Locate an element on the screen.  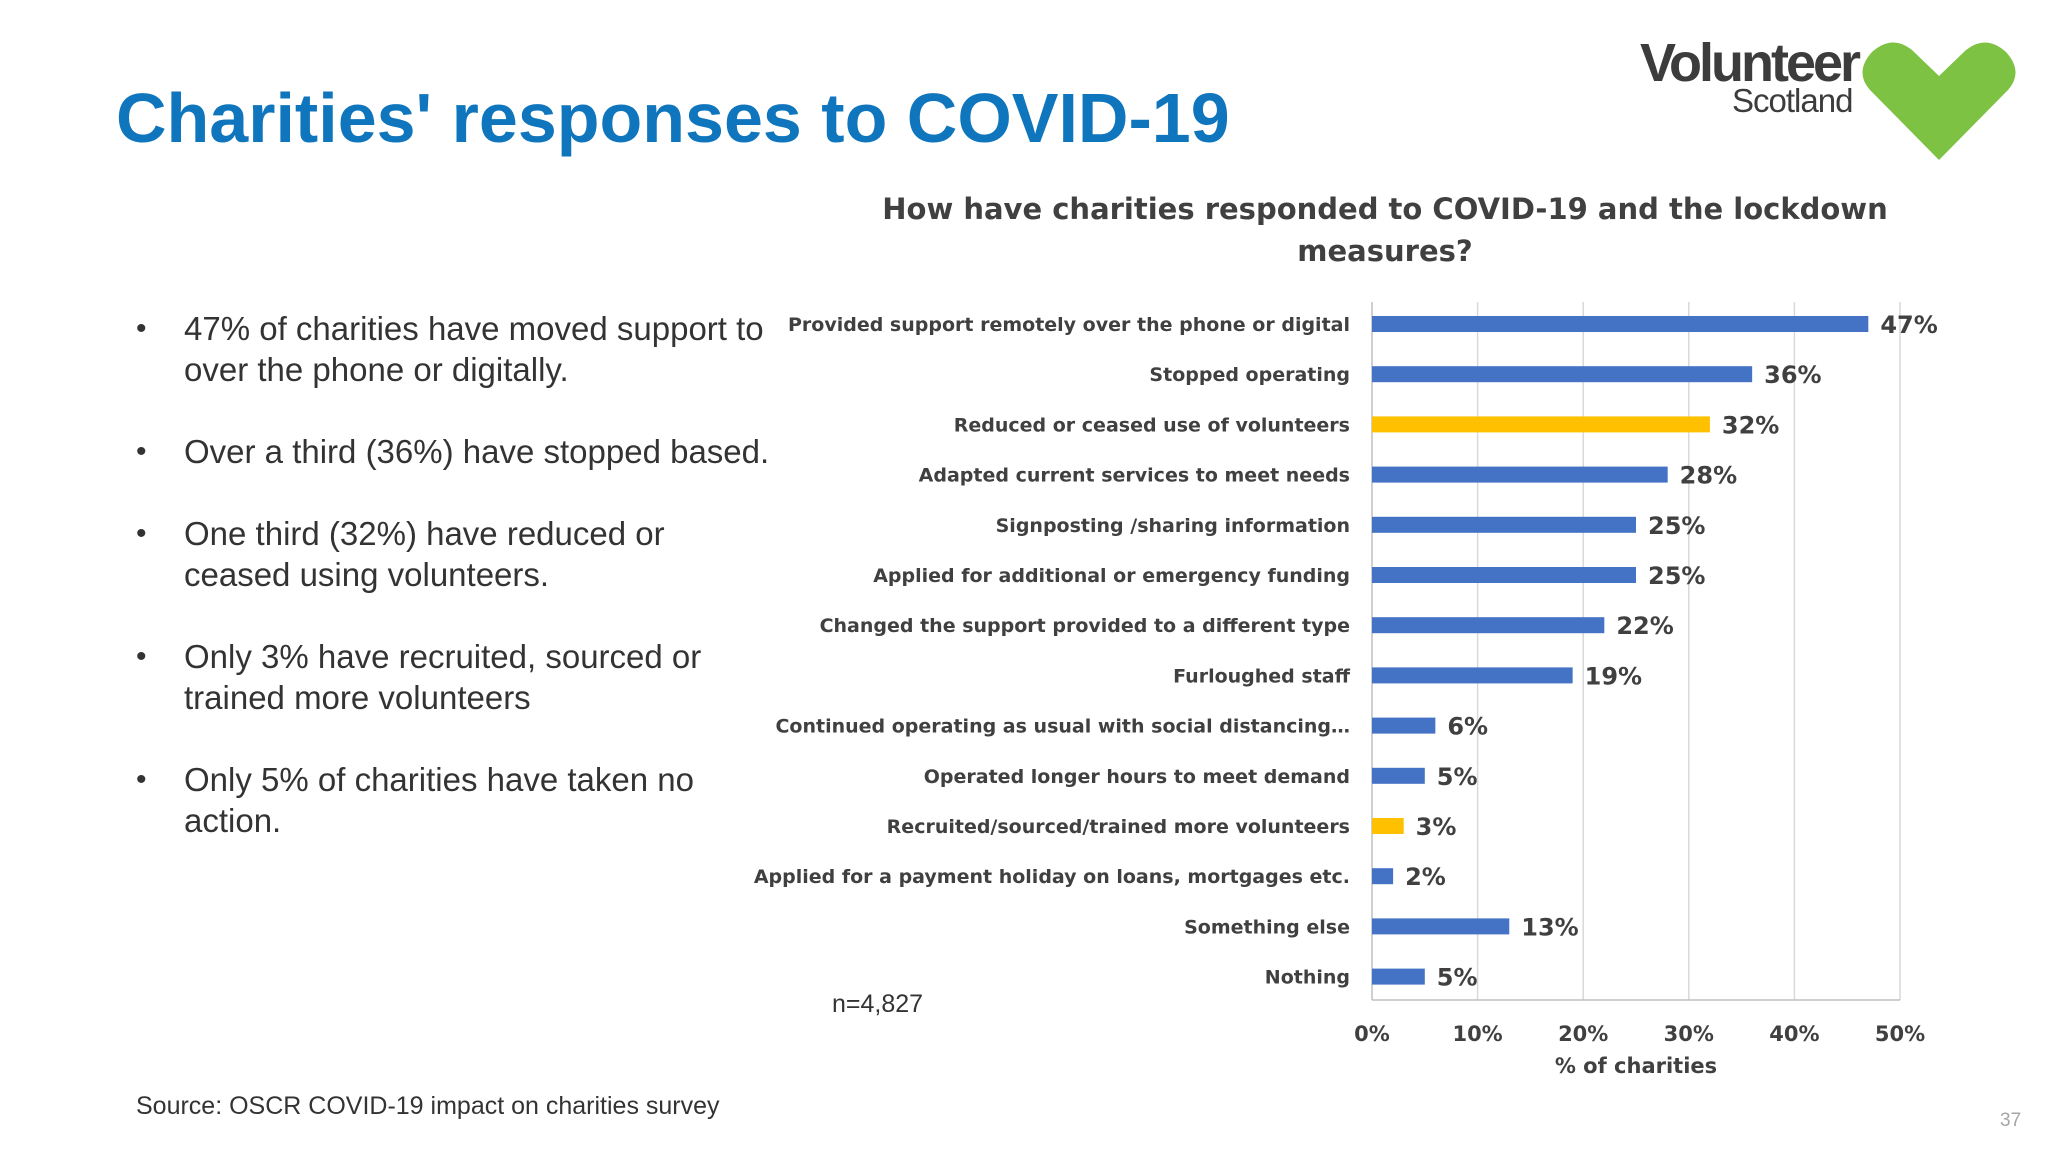
heart-icon is located at coordinates (1939, 101).